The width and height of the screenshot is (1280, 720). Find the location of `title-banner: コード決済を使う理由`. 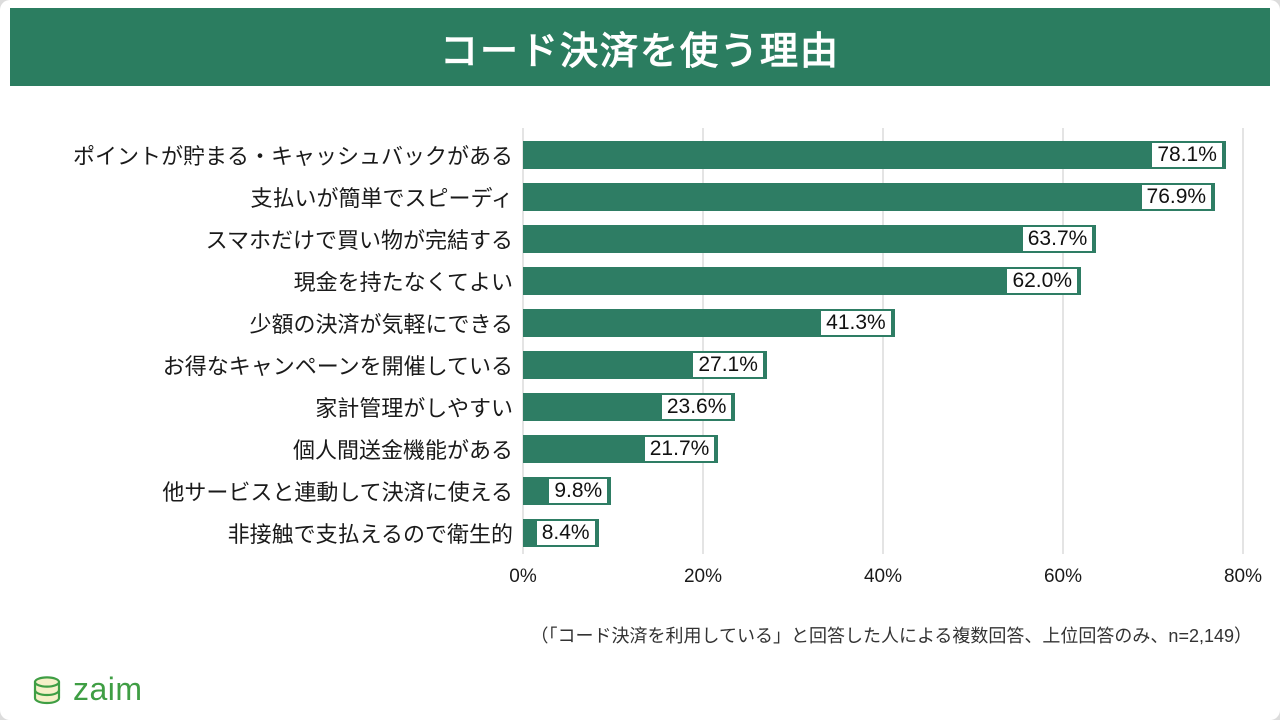

title-banner: コード決済を使う理由 is located at coordinates (640, 47).